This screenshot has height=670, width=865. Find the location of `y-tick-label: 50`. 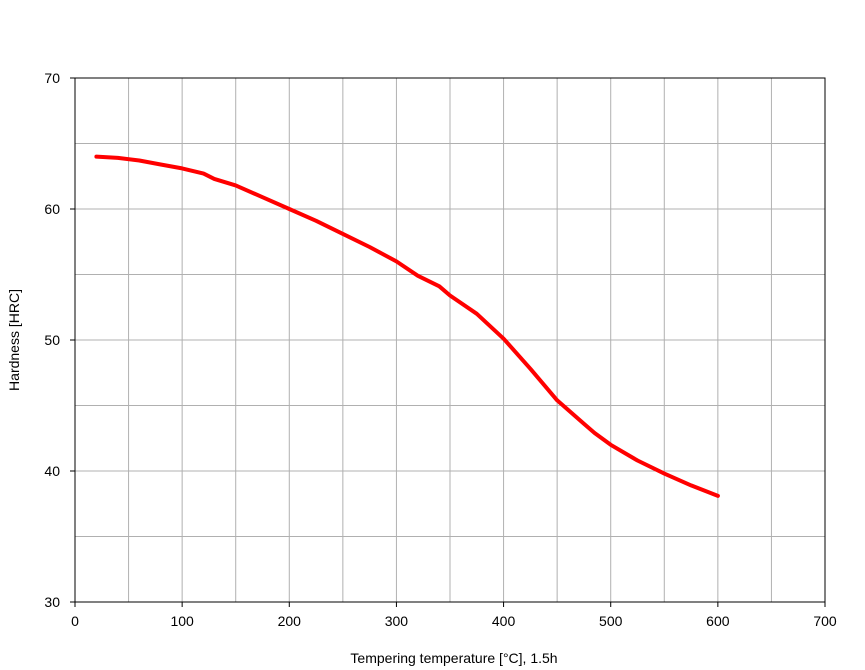

y-tick-label: 50 is located at coordinates (52, 340).